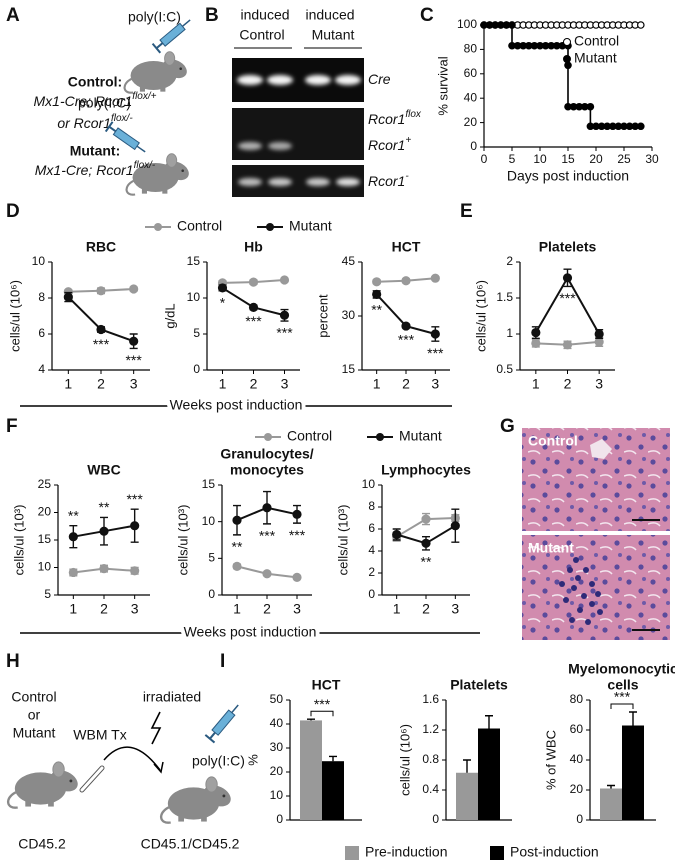 Image resolution: width=675 pixels, height=865 pixels. Describe the element at coordinates (44, 784) in the screenshot. I see `mouse` at that location.